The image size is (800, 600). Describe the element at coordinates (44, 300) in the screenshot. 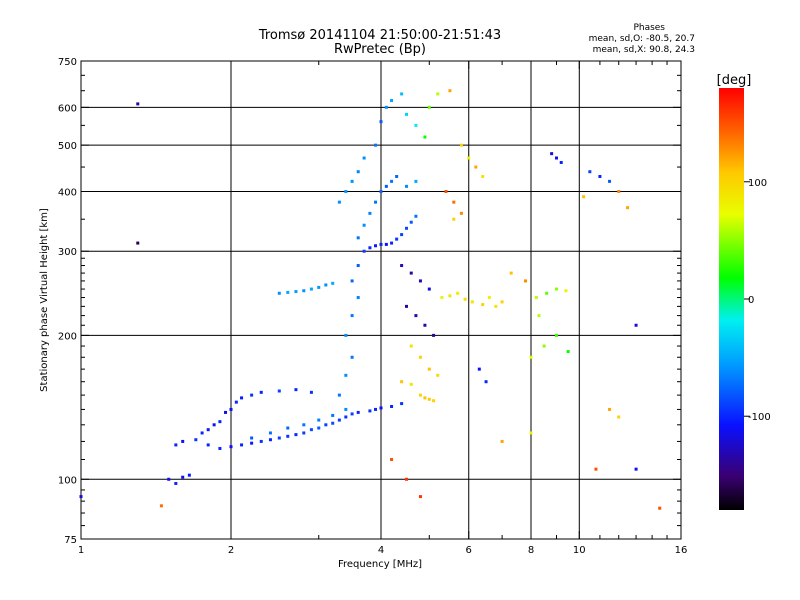

I see `y-axis-label: Stationary phase Virtual Height [km]` at that location.